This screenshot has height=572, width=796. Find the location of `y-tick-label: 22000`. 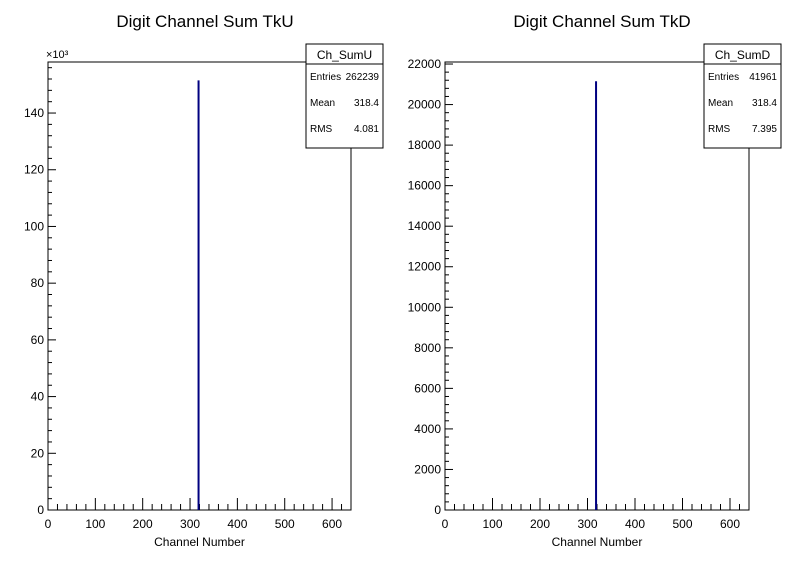

y-tick-label: 22000 is located at coordinates (425, 64).